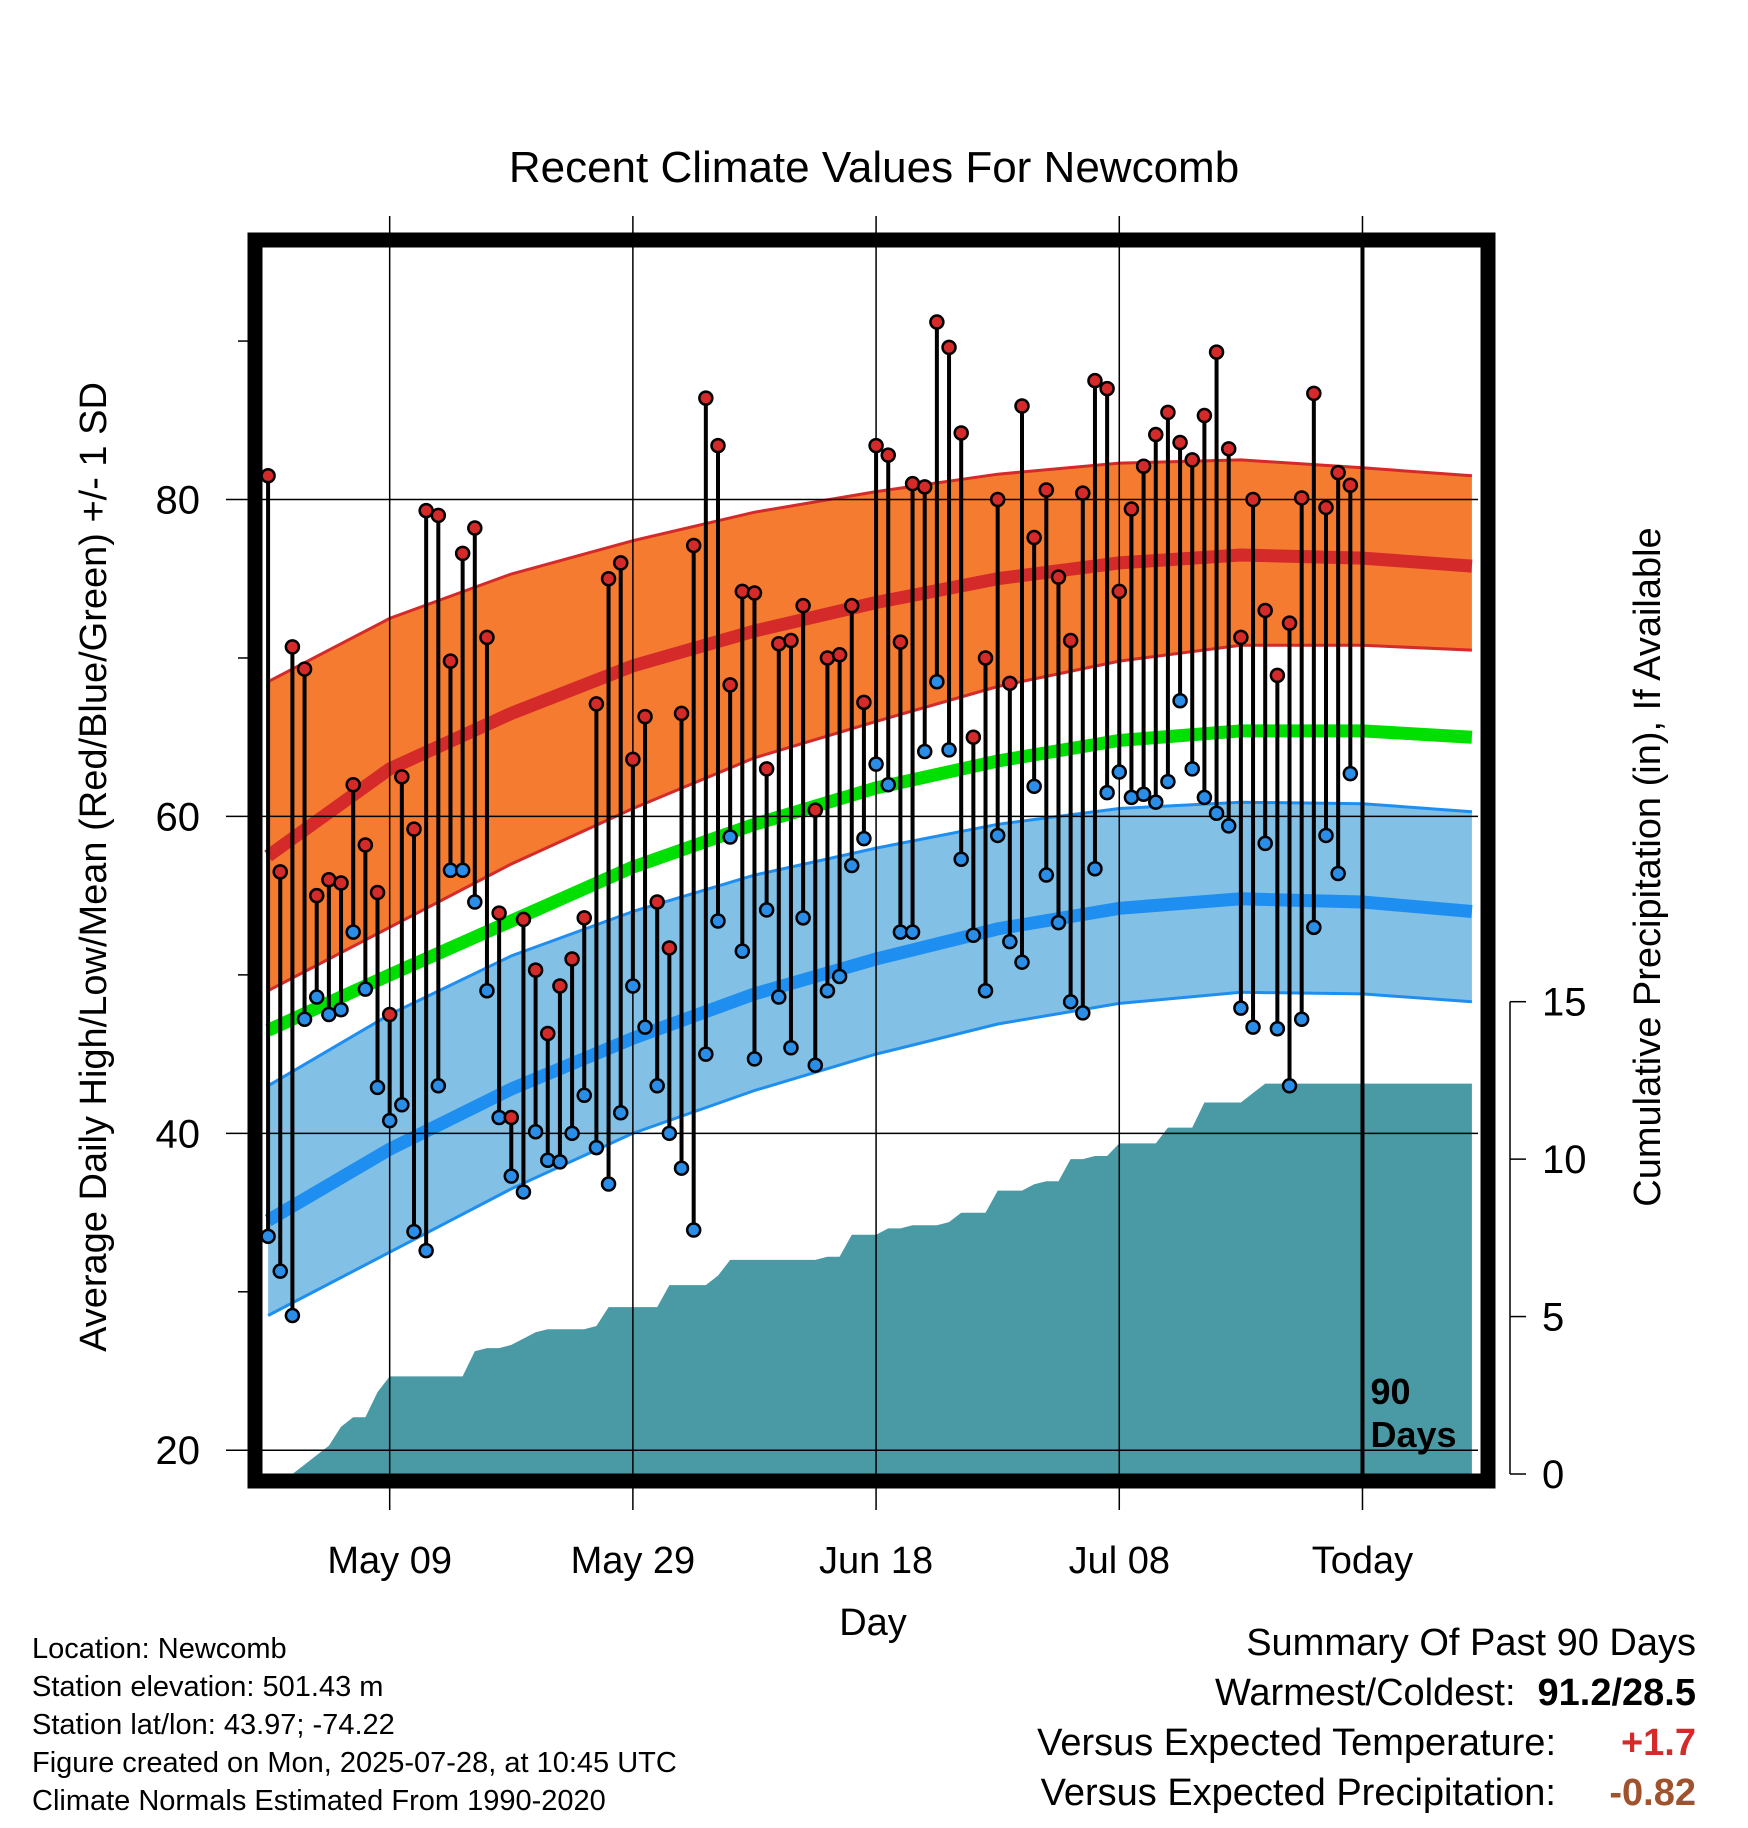  I want to click on location-name: Location: Newcomb, so click(159, 1649).